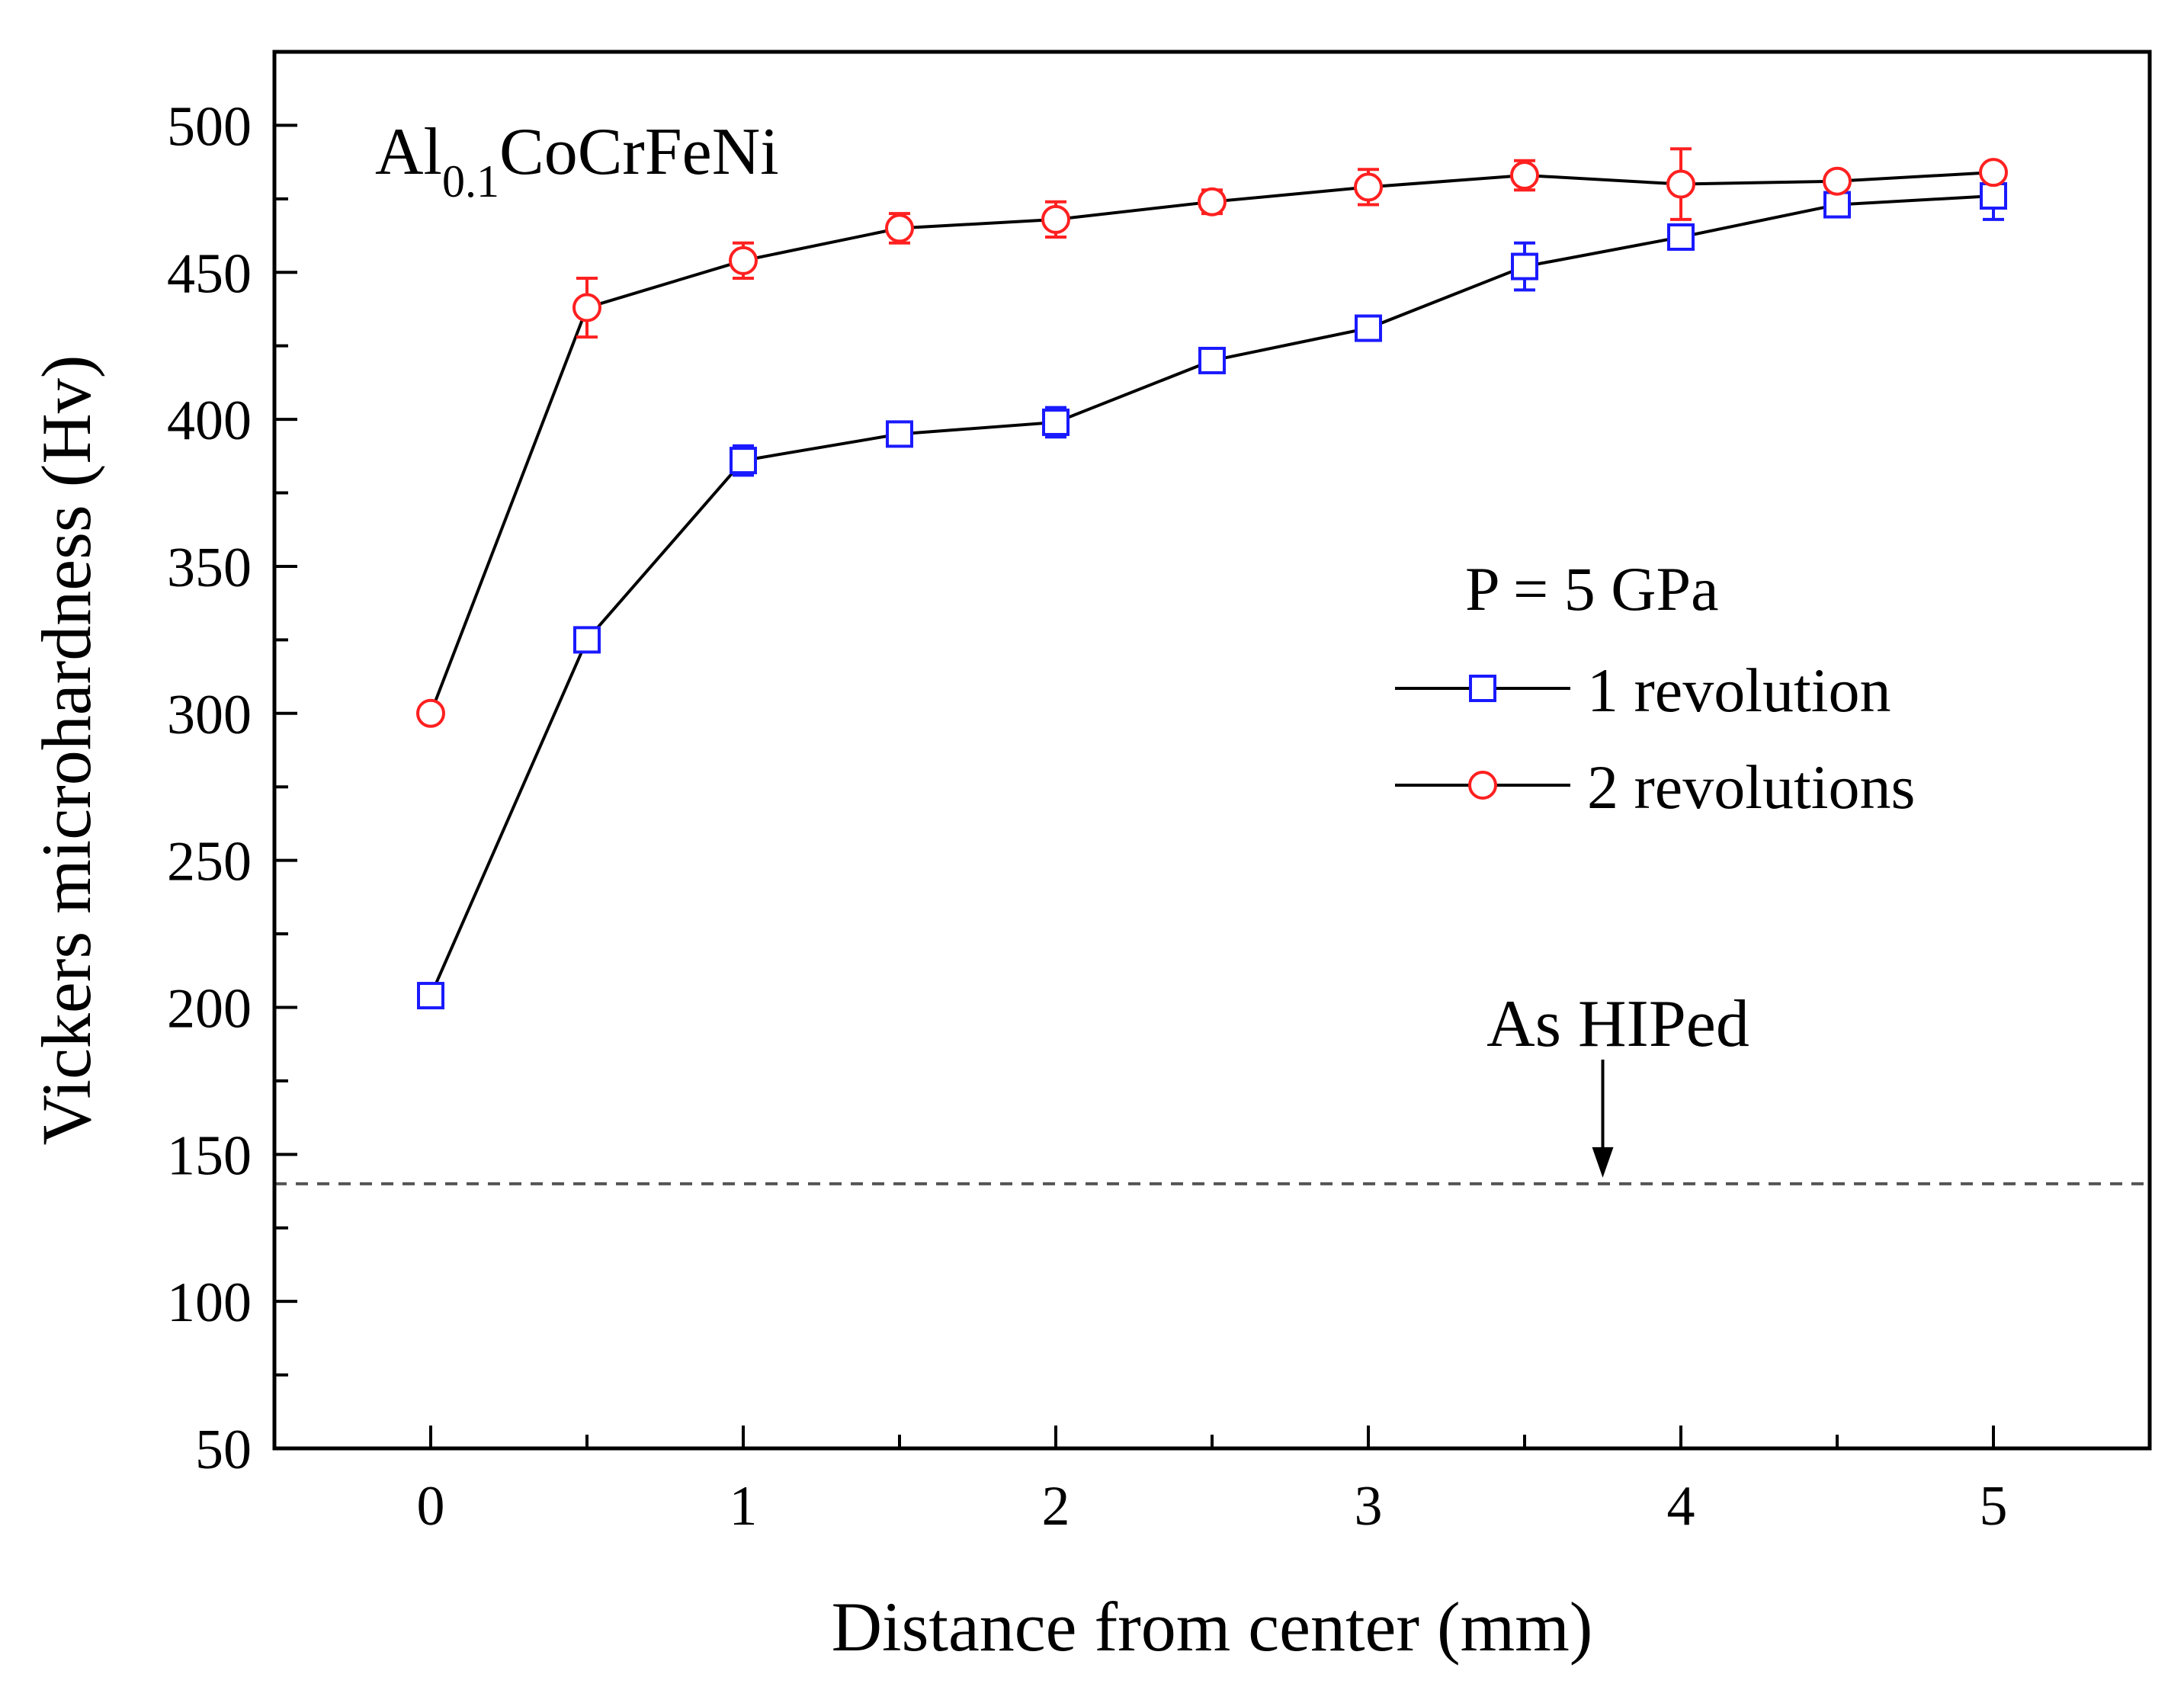 The width and height of the screenshot is (2184, 1703). What do you see at coordinates (1994, 1506) in the screenshot?
I see `x-tick-label: 5` at bounding box center [1994, 1506].